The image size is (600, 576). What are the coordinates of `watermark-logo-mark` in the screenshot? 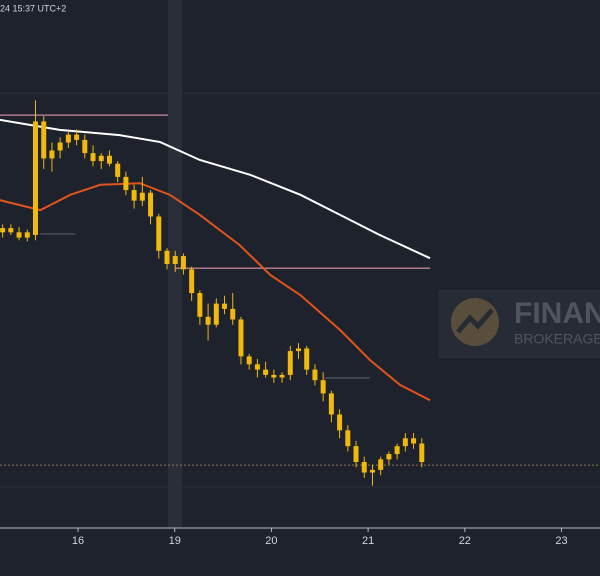 It's located at (475, 321).